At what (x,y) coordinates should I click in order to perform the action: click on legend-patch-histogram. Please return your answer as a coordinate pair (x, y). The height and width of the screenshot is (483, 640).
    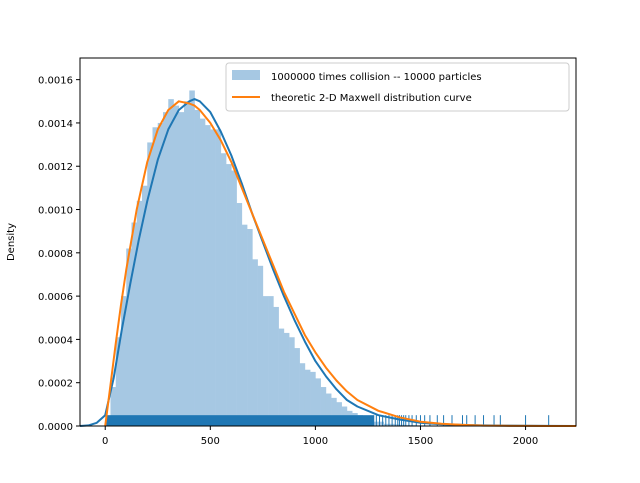
    Looking at the image, I should click on (246, 75).